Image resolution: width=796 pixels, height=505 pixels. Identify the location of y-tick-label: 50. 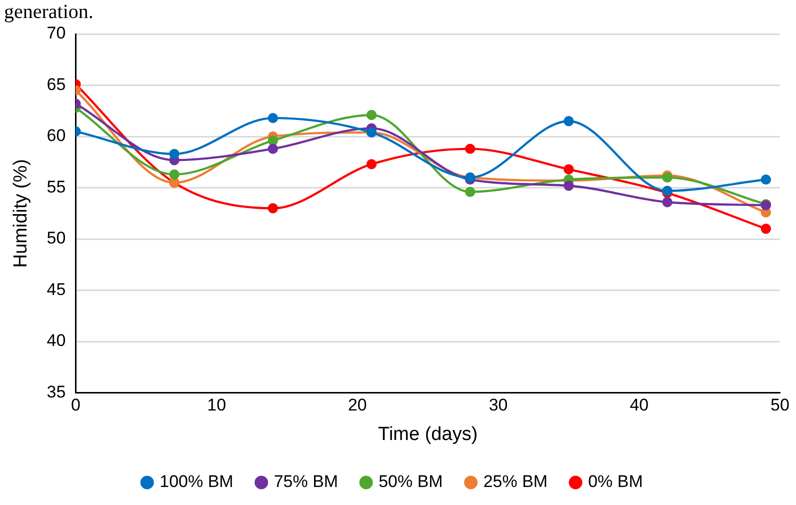
(56, 238).